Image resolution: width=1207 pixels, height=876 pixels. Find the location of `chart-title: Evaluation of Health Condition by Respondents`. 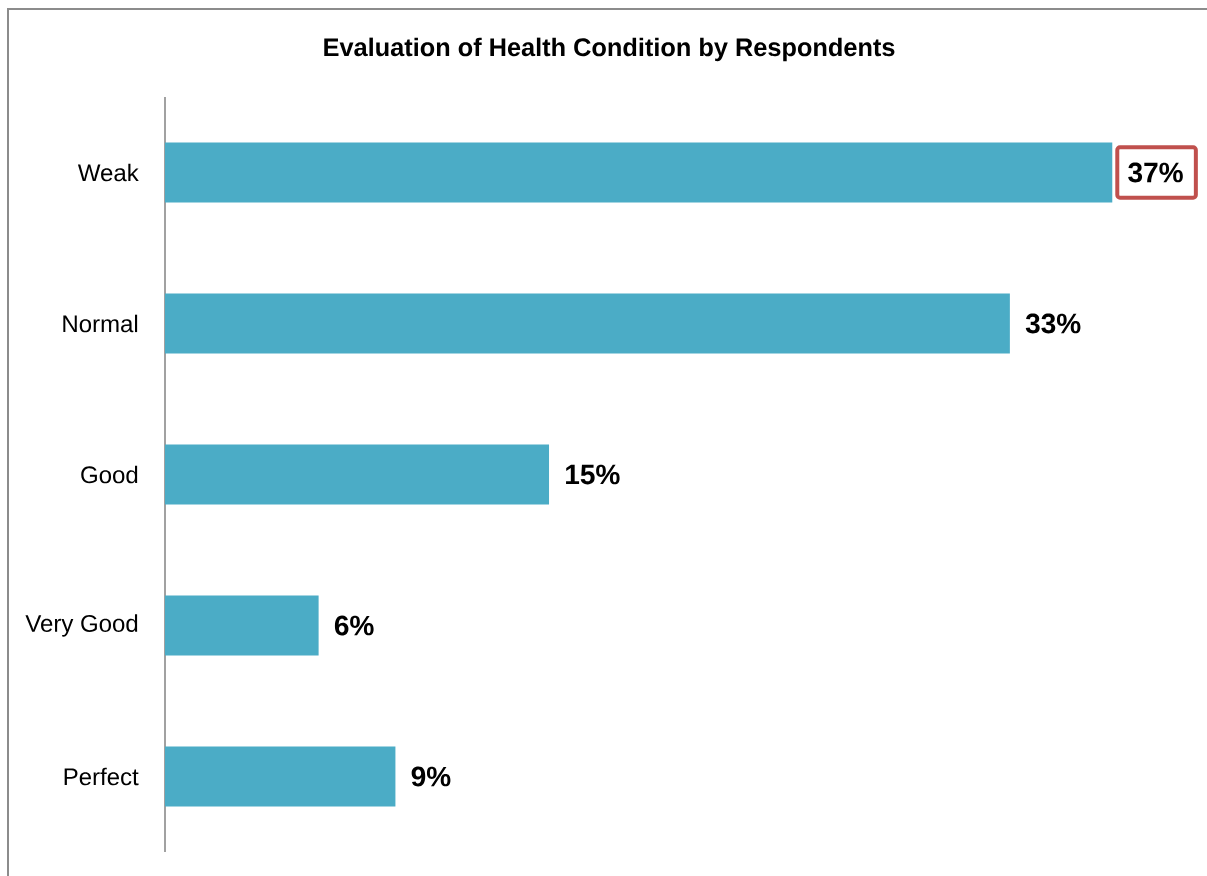

chart-title: Evaluation of Health Condition by Respondents is located at coordinates (609, 49).